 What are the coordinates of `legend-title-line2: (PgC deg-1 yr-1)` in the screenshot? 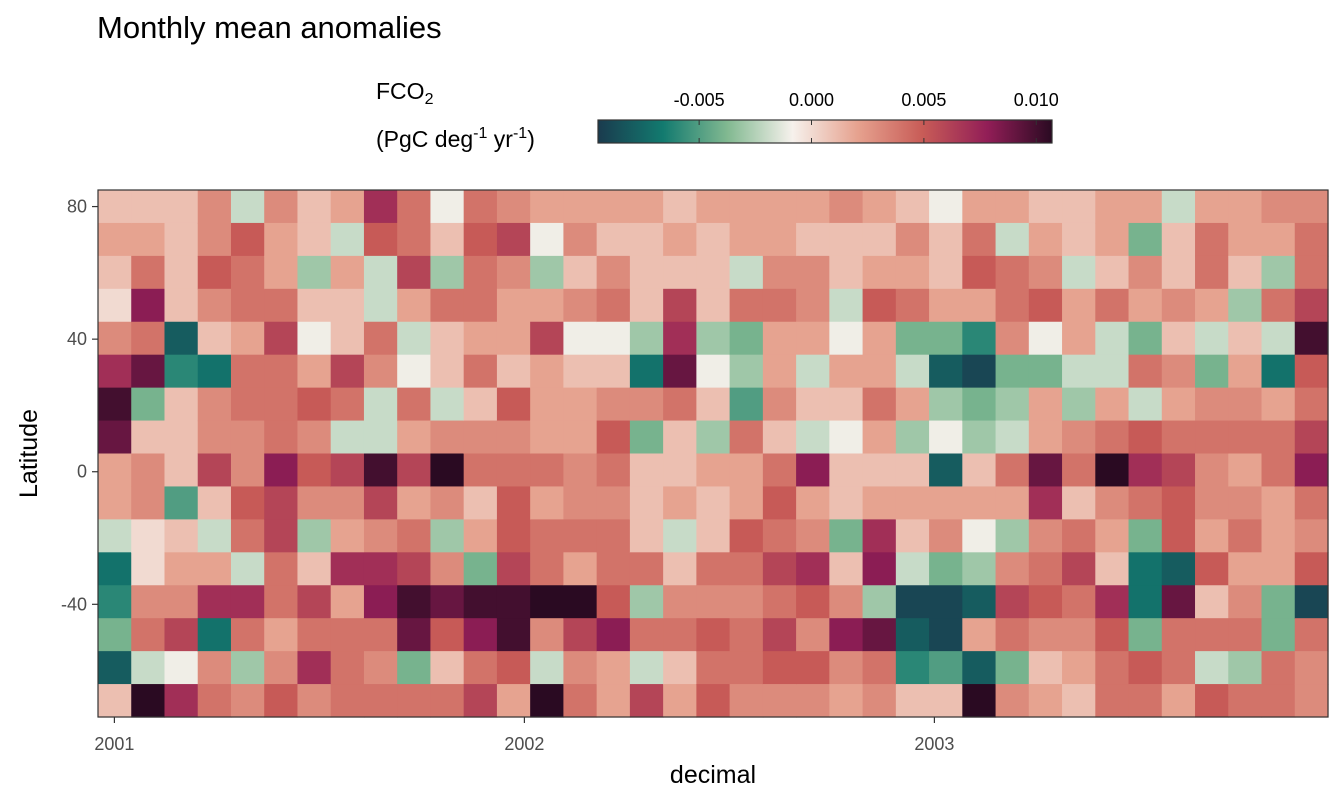 It's located at (455, 138).